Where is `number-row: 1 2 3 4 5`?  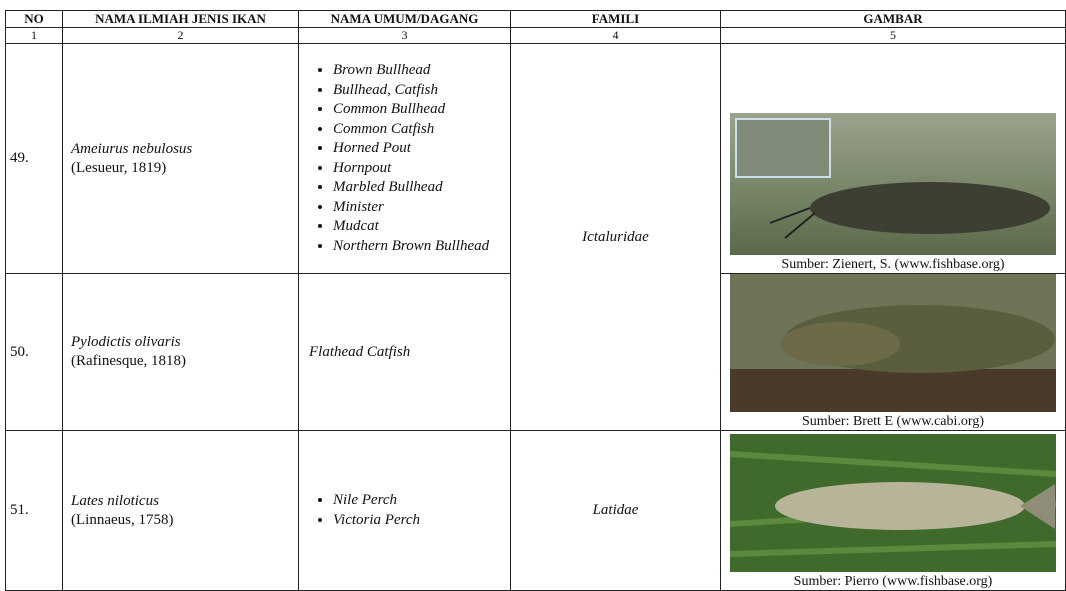 number-row: 1 2 3 4 5 is located at coordinates (535, 35).